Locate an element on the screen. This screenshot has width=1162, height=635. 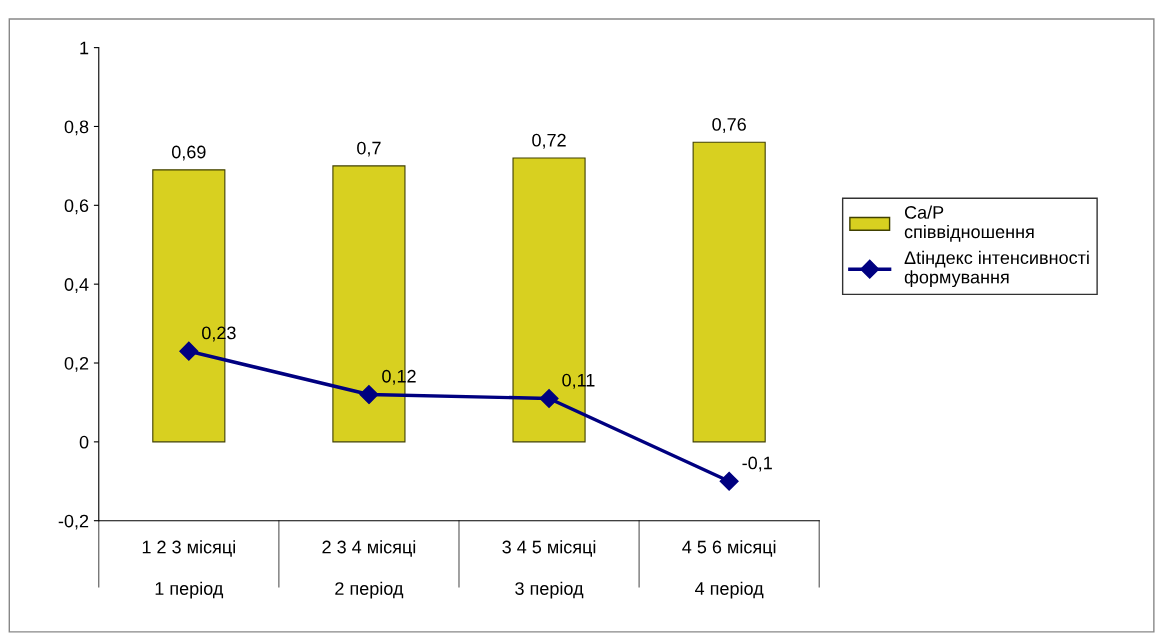
y-tick-label: 0,4 is located at coordinates (76, 286).